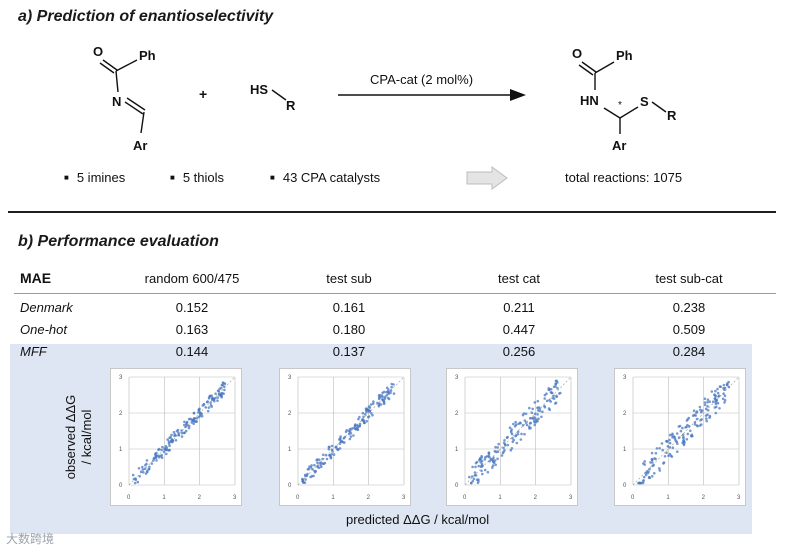  What do you see at coordinates (644, 101) in the screenshot?
I see `product-sulfur: S` at bounding box center [644, 101].